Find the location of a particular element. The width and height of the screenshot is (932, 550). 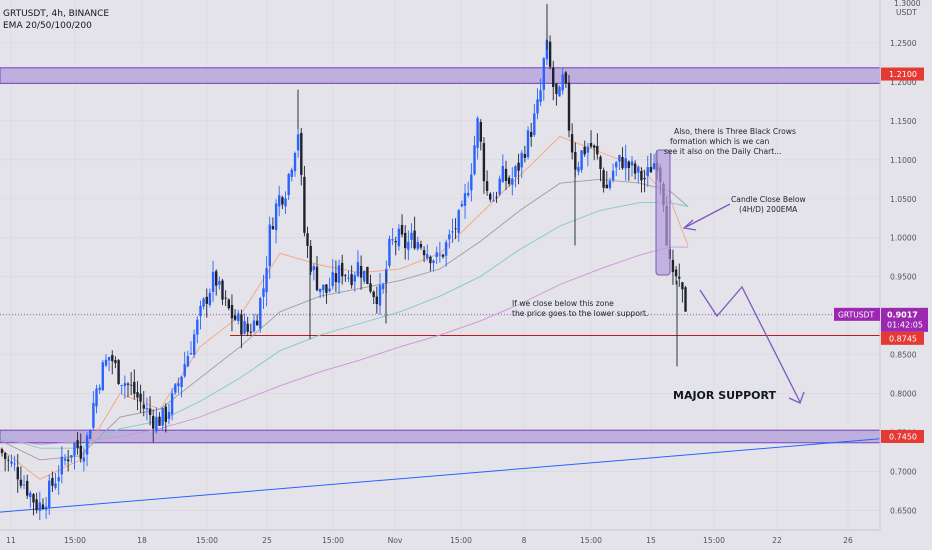

badge-support-line-text: 0.8745 is located at coordinates (903, 338).